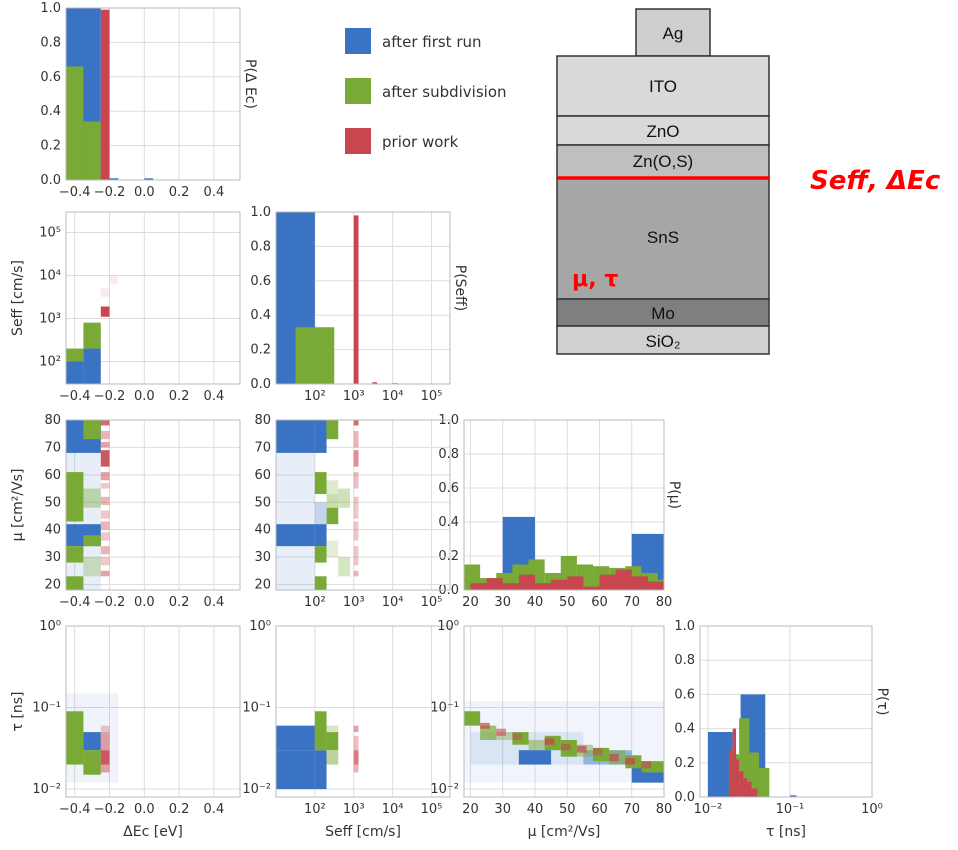 The height and width of the screenshot is (850, 958). Describe the element at coordinates (18, 505) in the screenshot. I see `joint-ylabel-mu: μ [cm²/Vs]` at that location.